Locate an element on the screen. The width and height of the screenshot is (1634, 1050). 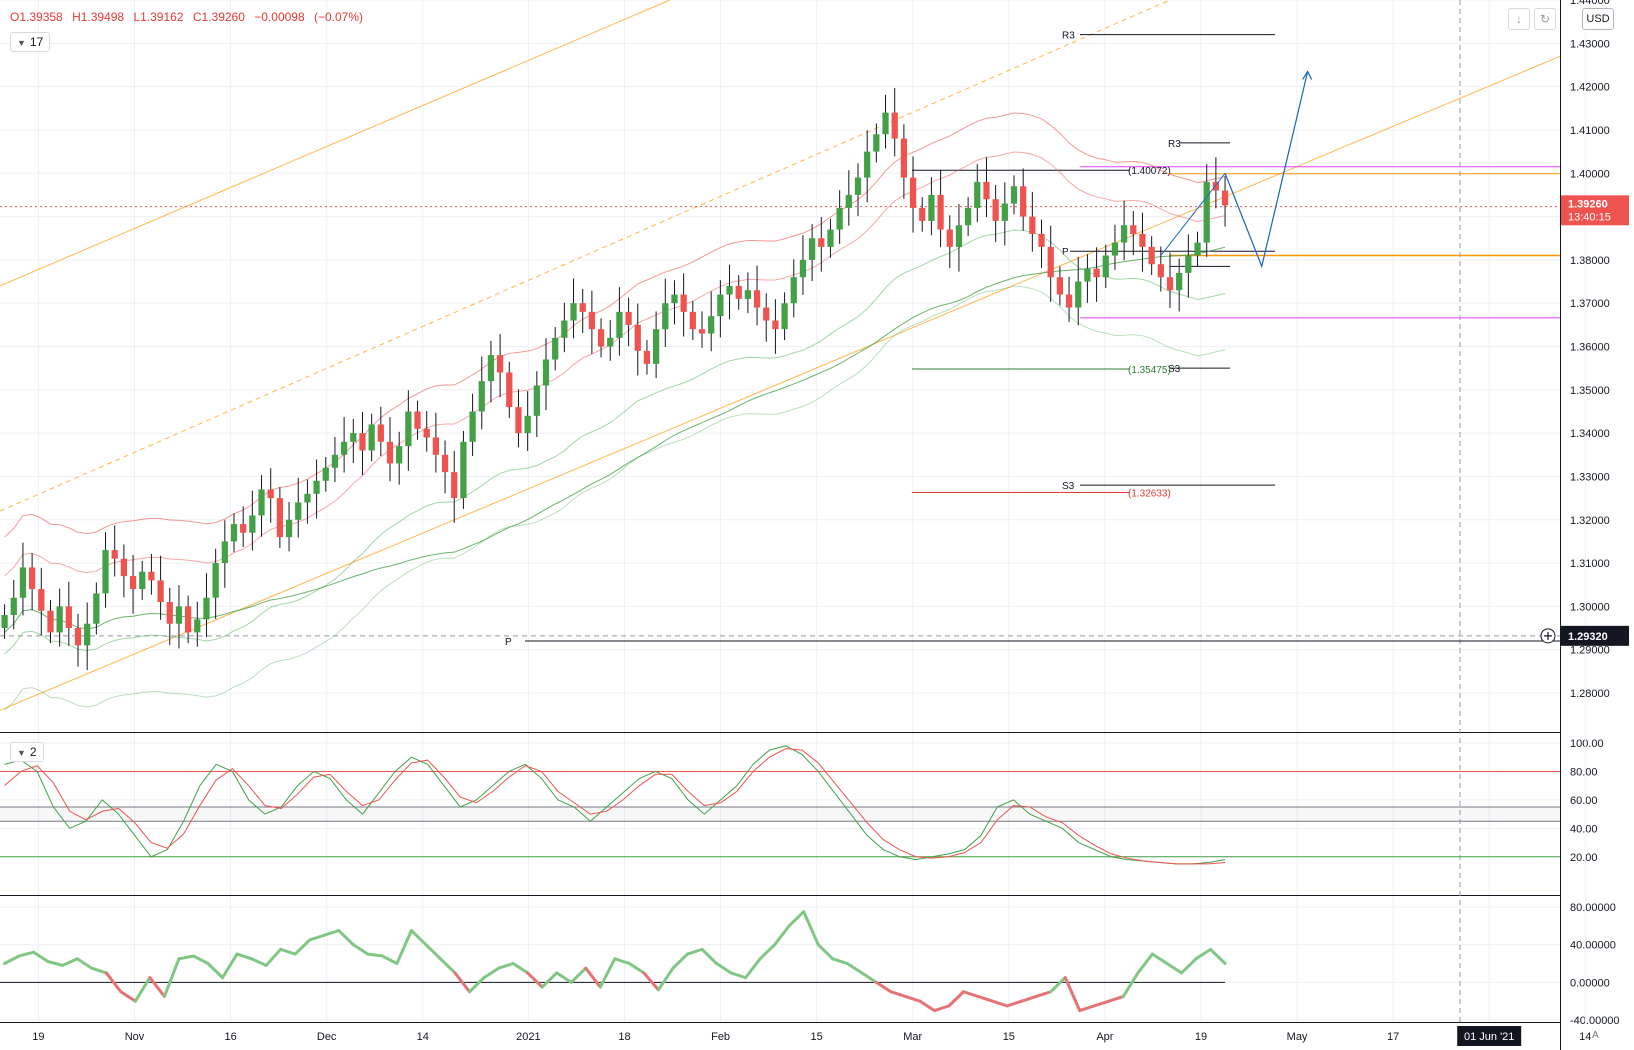
x-tick-label: Feb is located at coordinates (720, 1037).